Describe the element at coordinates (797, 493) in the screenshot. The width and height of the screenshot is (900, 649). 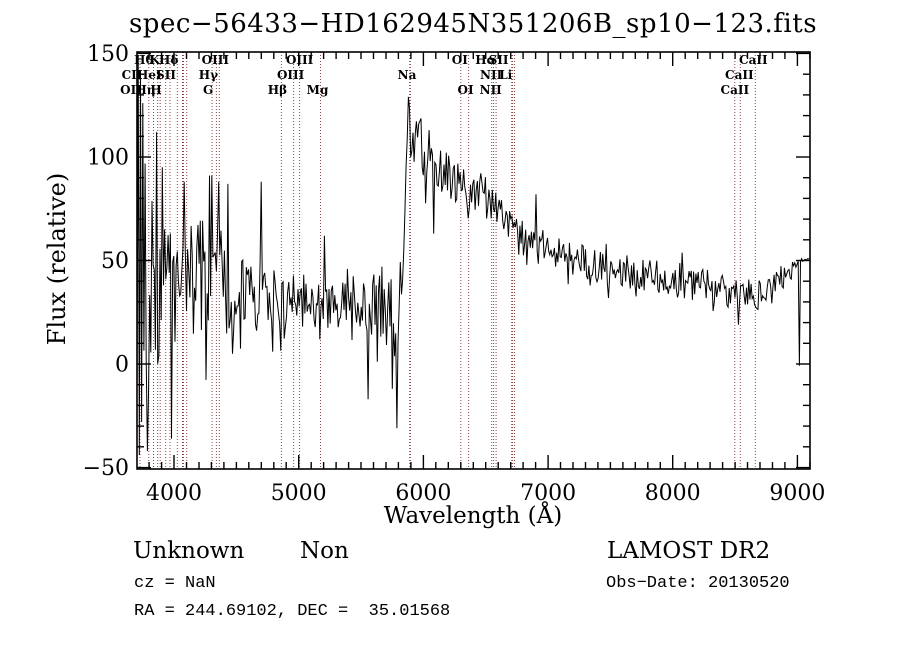
I see `x-tick-label: 9000` at that location.